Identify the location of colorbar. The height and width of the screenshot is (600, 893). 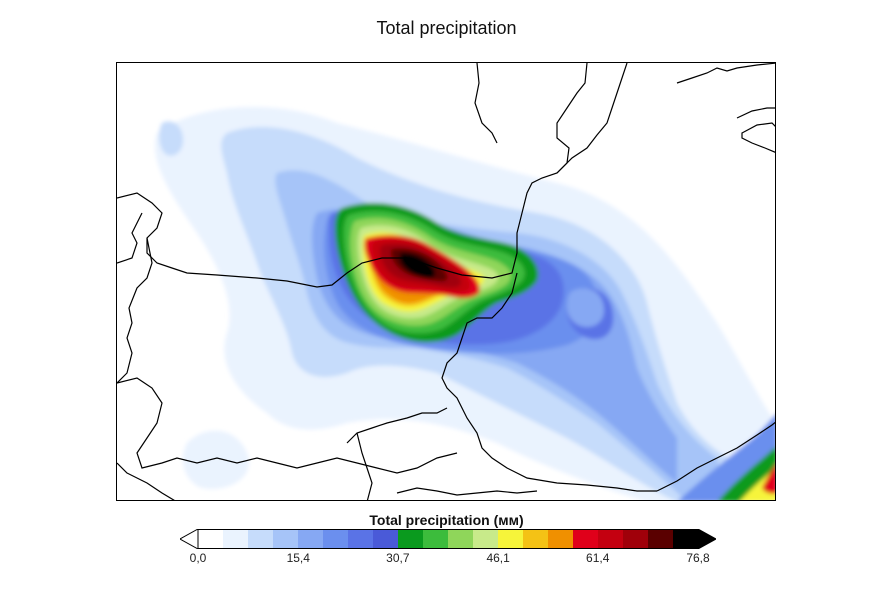
(448, 539).